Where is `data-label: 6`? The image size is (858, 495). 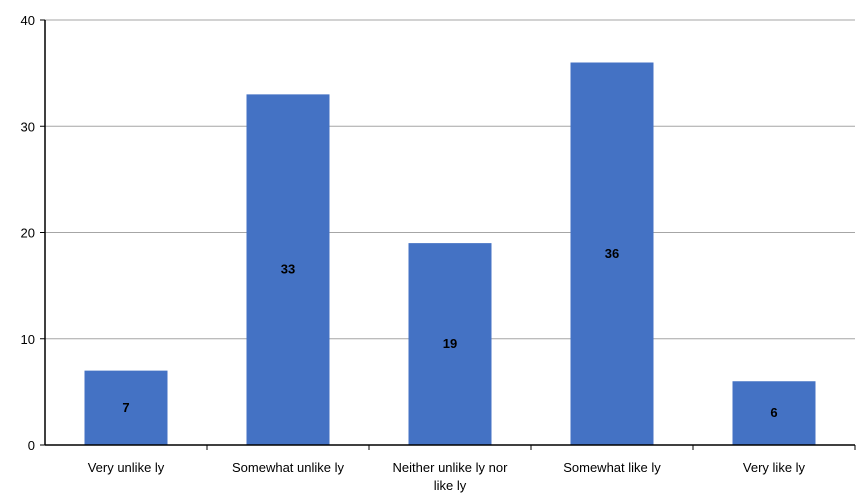
data-label: 6 is located at coordinates (773, 412).